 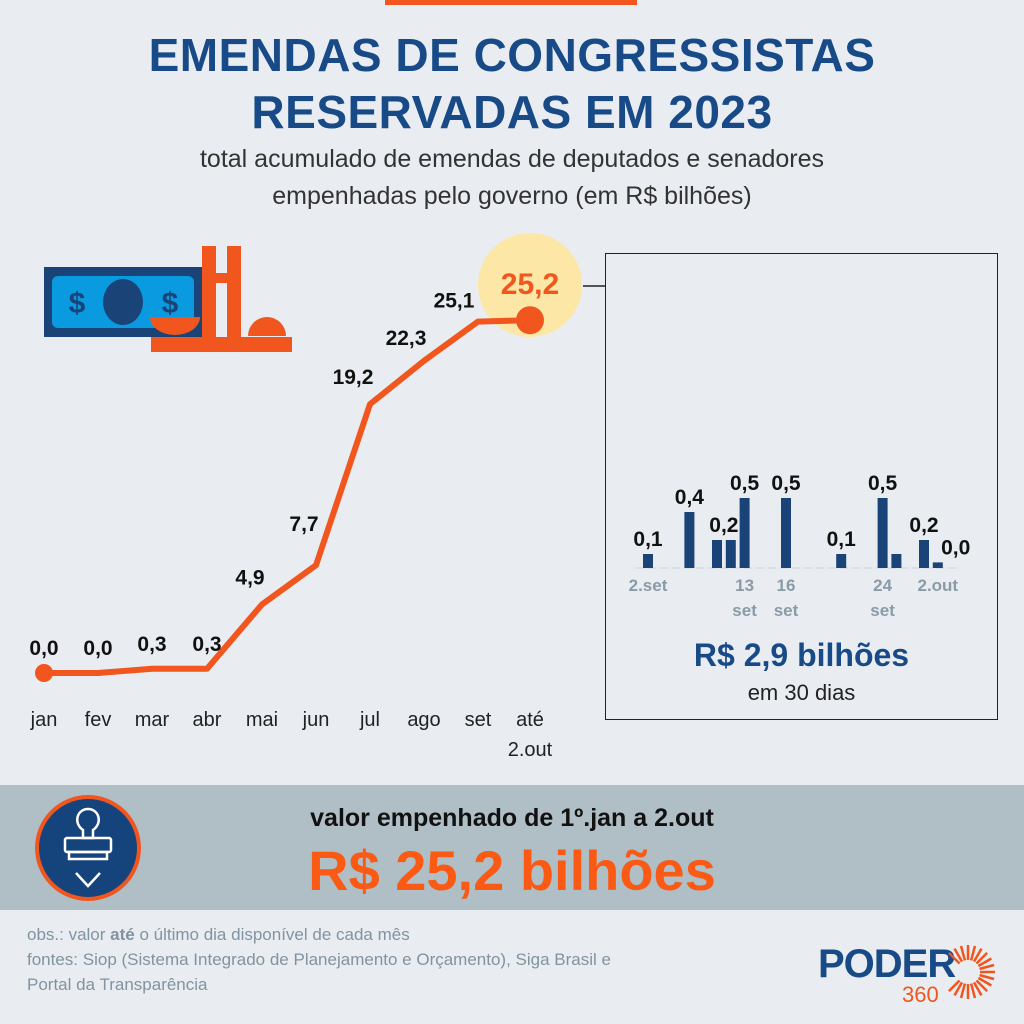 What do you see at coordinates (316, 720) in the screenshot?
I see `x-tick-label: jun` at bounding box center [316, 720].